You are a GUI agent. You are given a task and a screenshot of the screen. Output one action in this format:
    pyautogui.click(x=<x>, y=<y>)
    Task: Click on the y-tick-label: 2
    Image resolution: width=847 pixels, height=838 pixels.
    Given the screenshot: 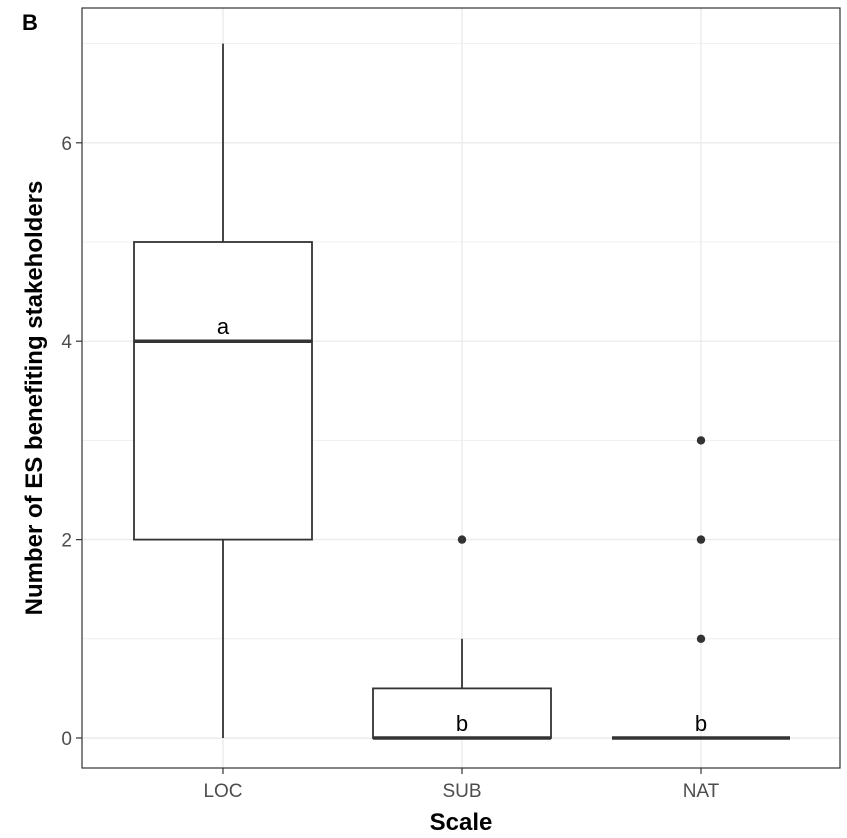 What is the action you would take?
    pyautogui.click(x=66, y=541)
    